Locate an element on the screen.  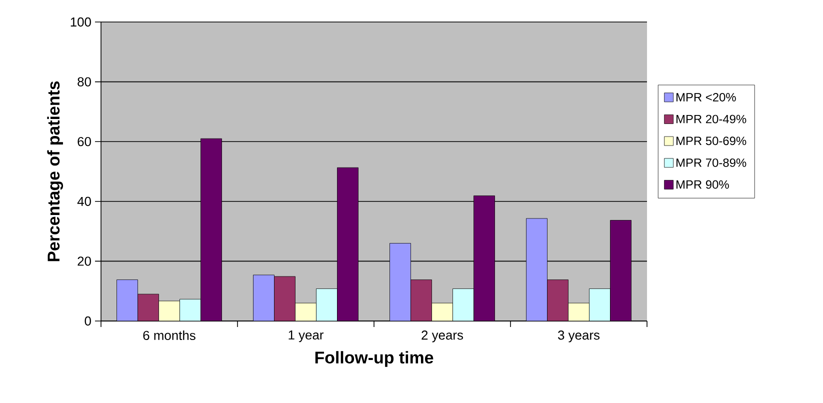
y-tick-label: 60 is located at coordinates (84, 141).